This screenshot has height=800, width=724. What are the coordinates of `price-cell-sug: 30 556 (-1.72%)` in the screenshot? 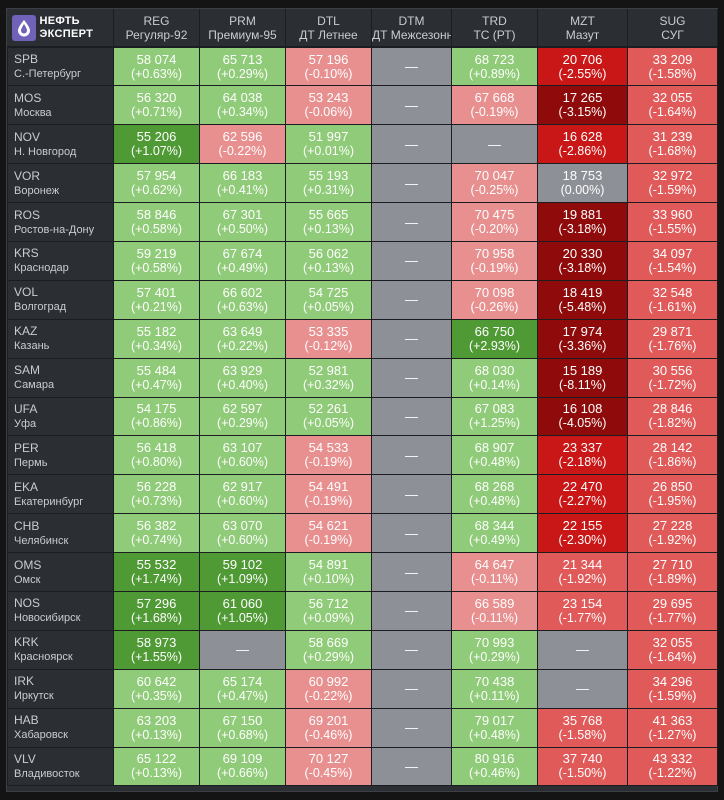 It's located at (672, 377).